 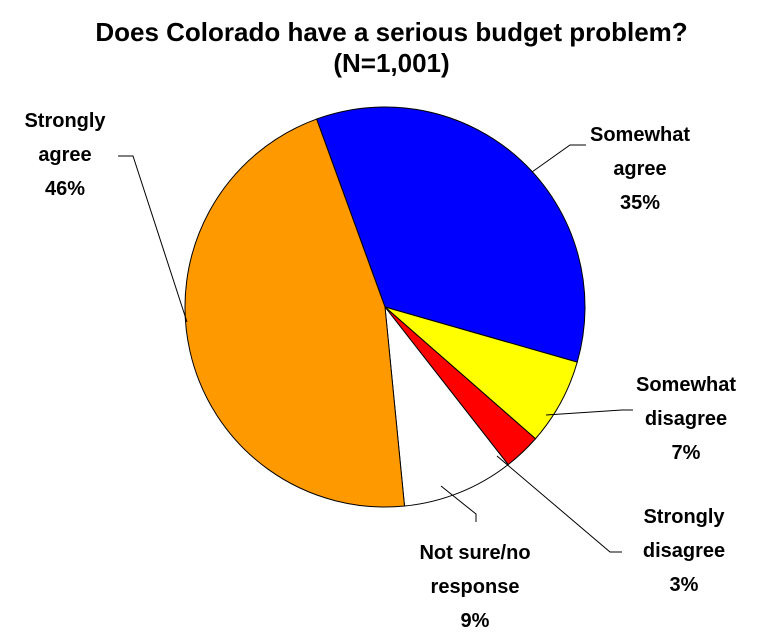 I want to click on slice-label-line: Not sure/no, so click(x=475, y=553).